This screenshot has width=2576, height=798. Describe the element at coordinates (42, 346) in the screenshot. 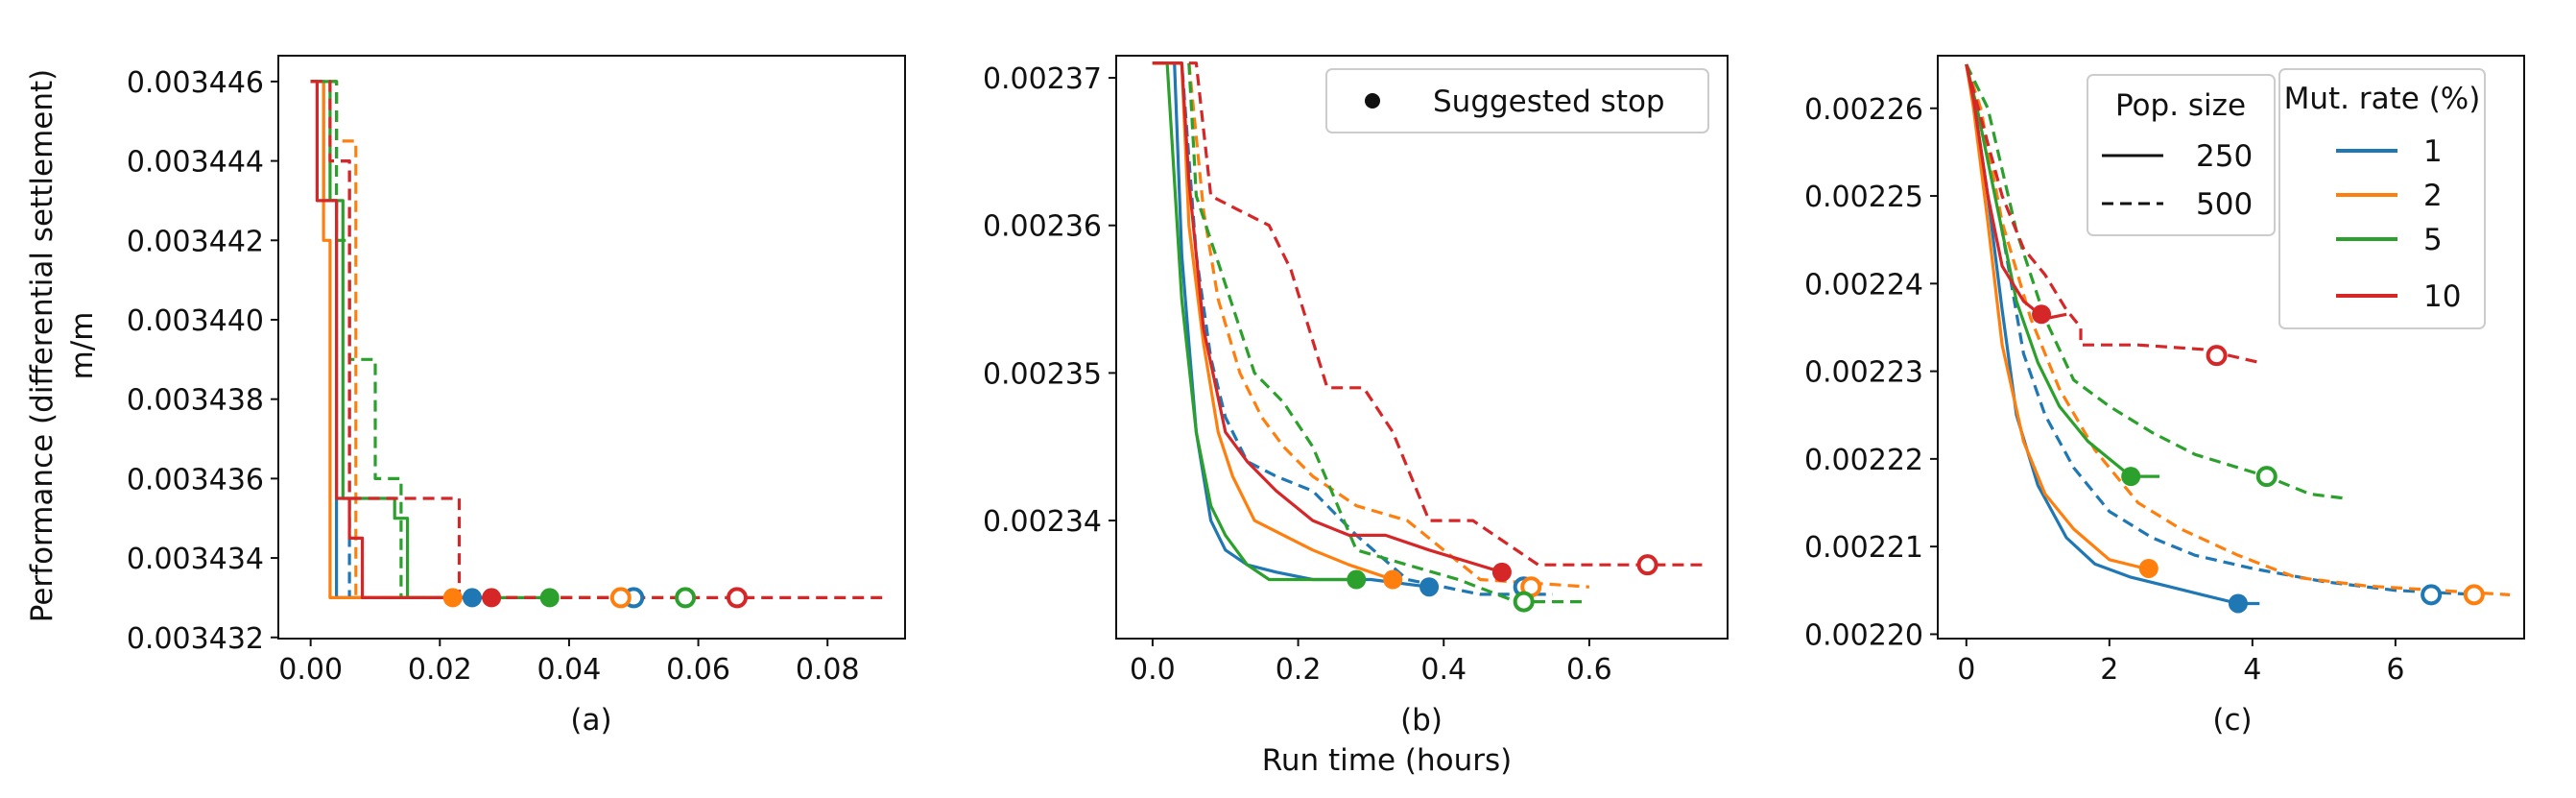

I see `y-axis-label: Performance (differential settlement)` at that location.